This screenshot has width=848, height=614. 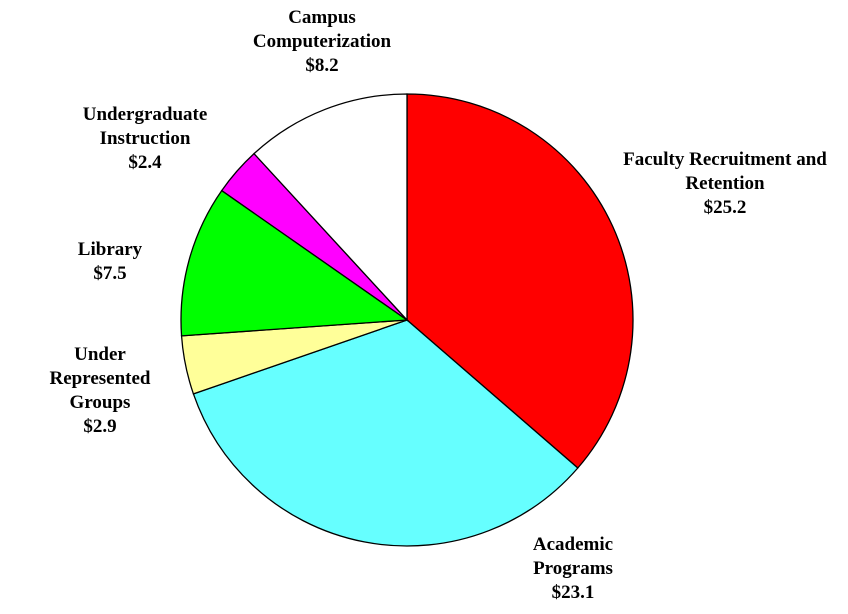 I want to click on value-label: $25.2, so click(x=725, y=207).